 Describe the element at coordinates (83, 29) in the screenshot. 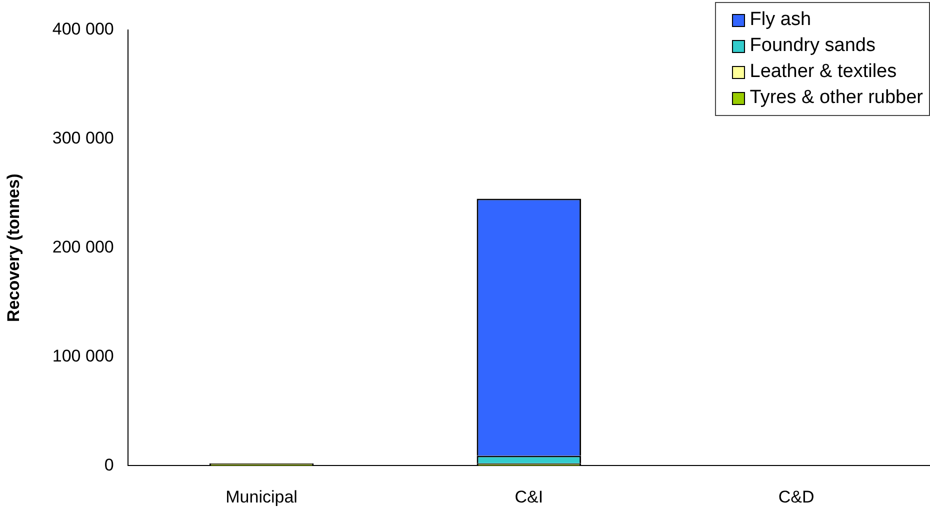

I see `y-tick-label: 400 000` at that location.